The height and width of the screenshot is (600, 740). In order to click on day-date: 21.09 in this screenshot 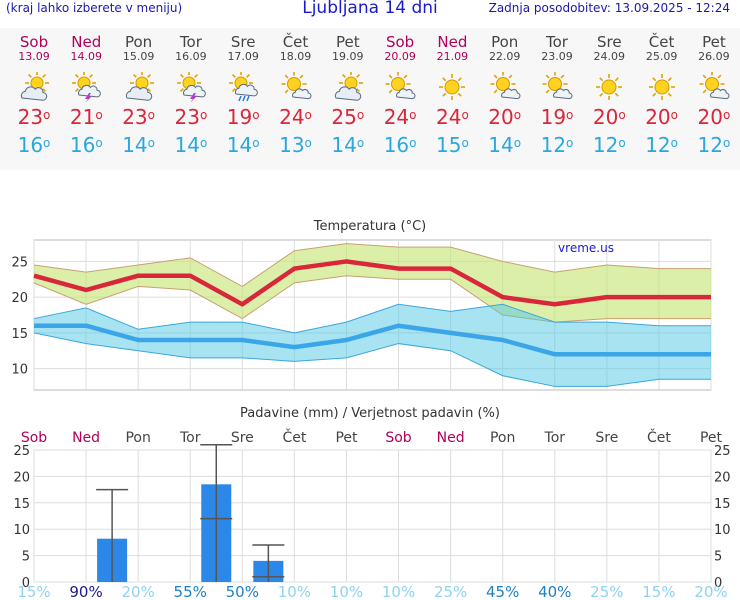, I will do `click(452, 56)`.